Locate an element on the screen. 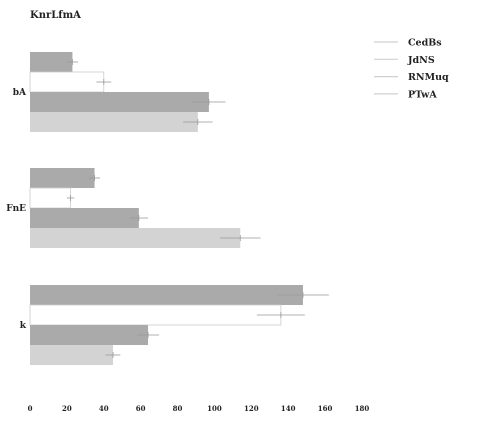 The height and width of the screenshot is (424, 477). legend: CedBs JdNS RNMuq PTwA is located at coordinates (411, 69).